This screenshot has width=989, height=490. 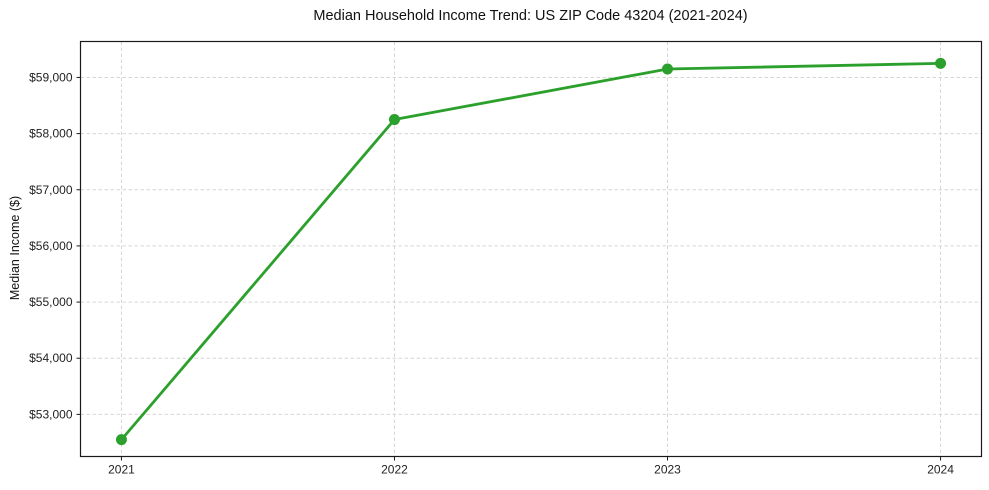 What do you see at coordinates (51, 358) in the screenshot?
I see `y-tick-label: $54,000` at bounding box center [51, 358].